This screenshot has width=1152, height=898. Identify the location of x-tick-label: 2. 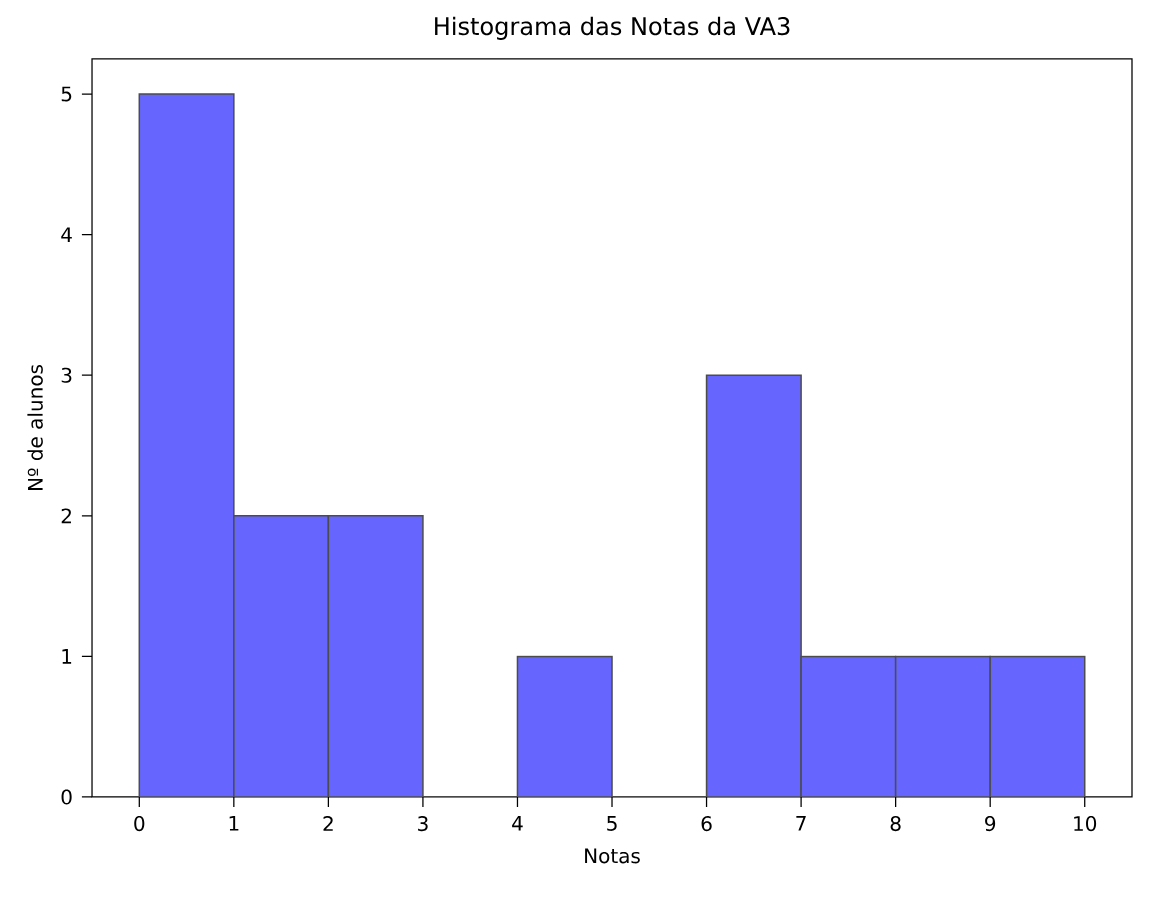
(328, 823).